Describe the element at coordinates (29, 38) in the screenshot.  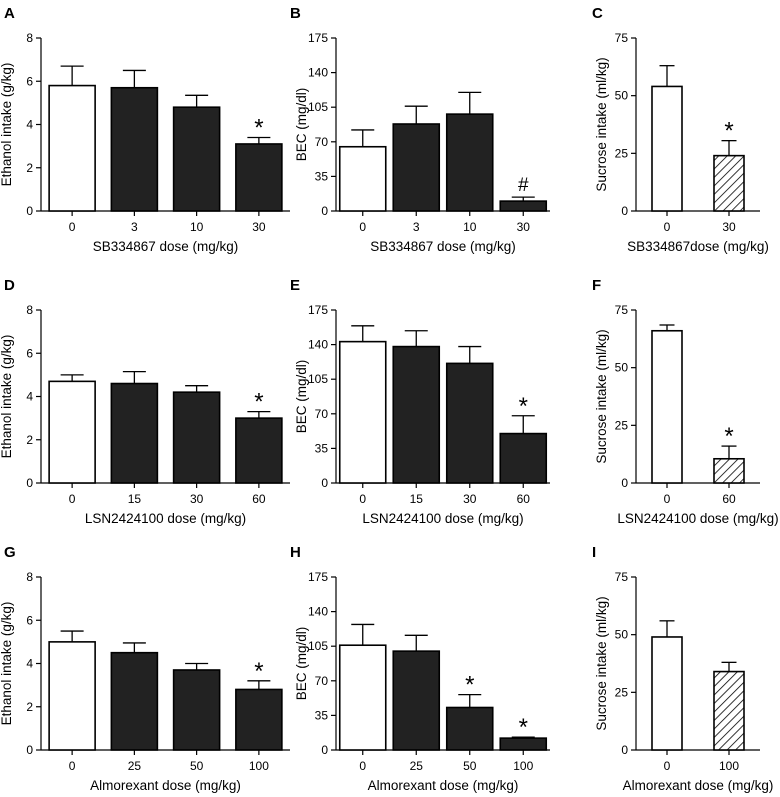
I see `y-tick-label: 8` at that location.